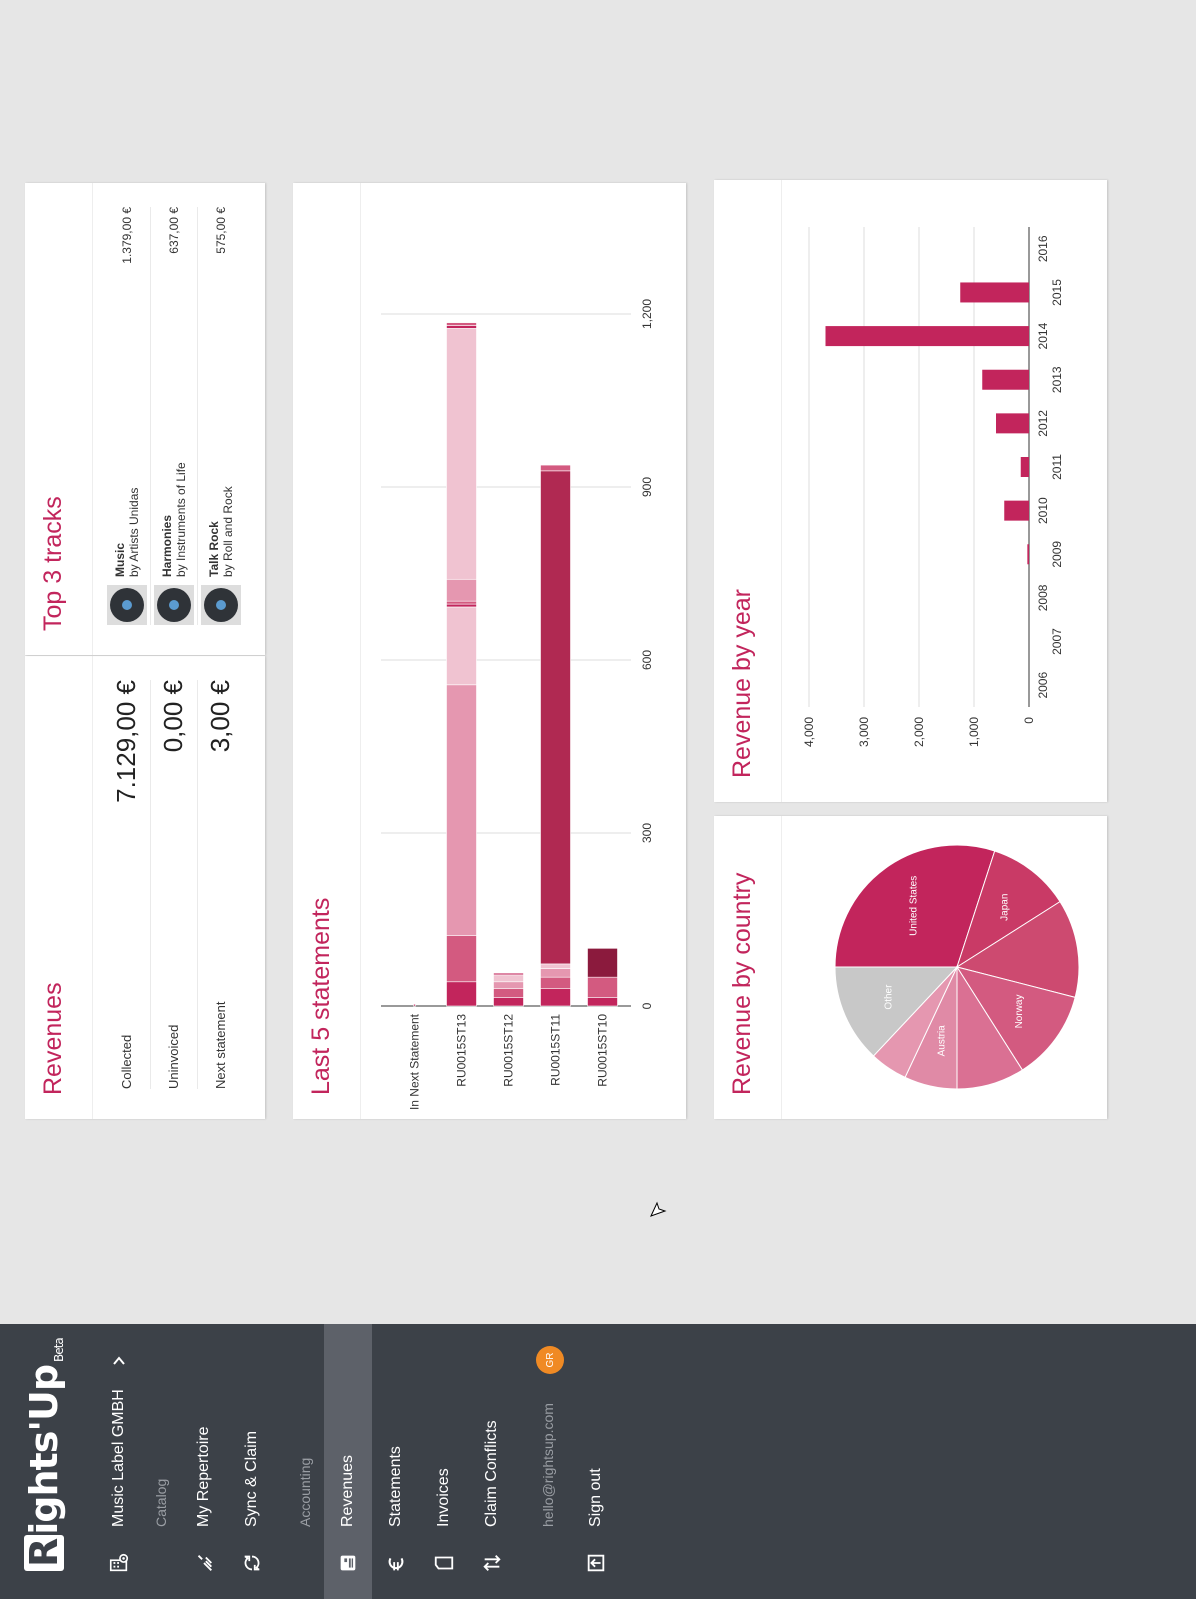 This screenshot has width=1196, height=1599. I want to click on cursor-icon, so click(658, 1209).